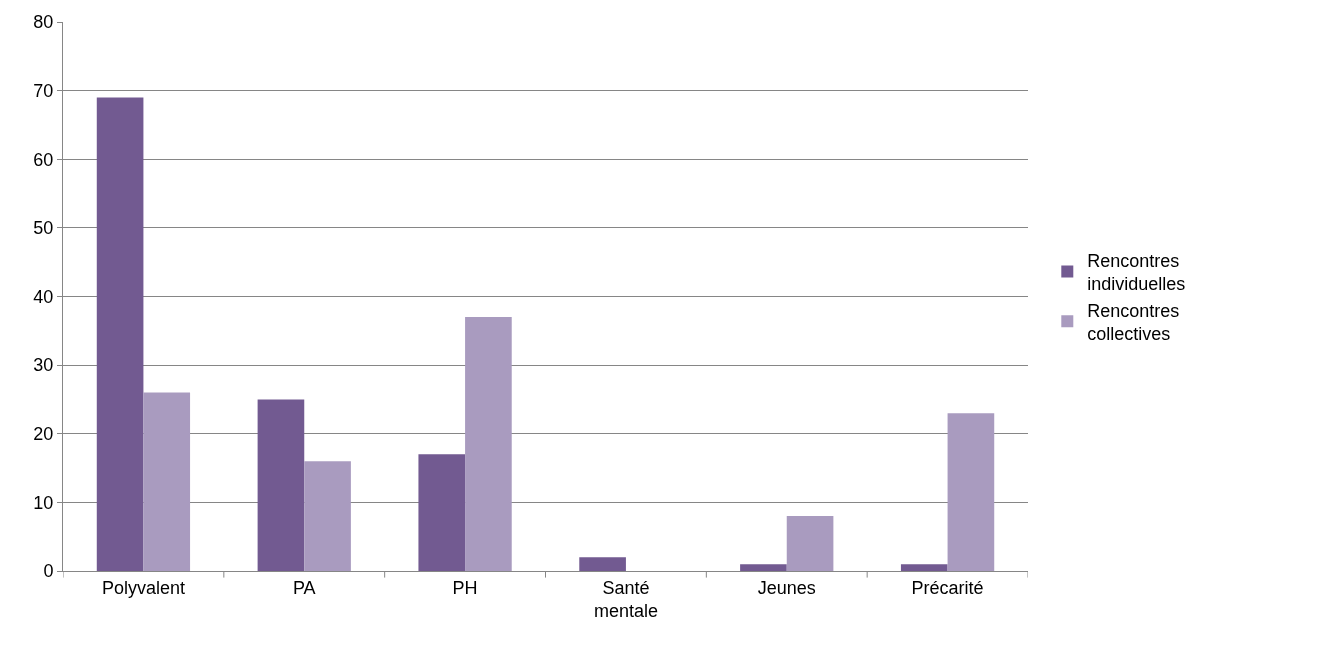 This screenshot has height=649, width=1333. I want to click on legend-label: Rencontres individuelles, so click(1136, 272).